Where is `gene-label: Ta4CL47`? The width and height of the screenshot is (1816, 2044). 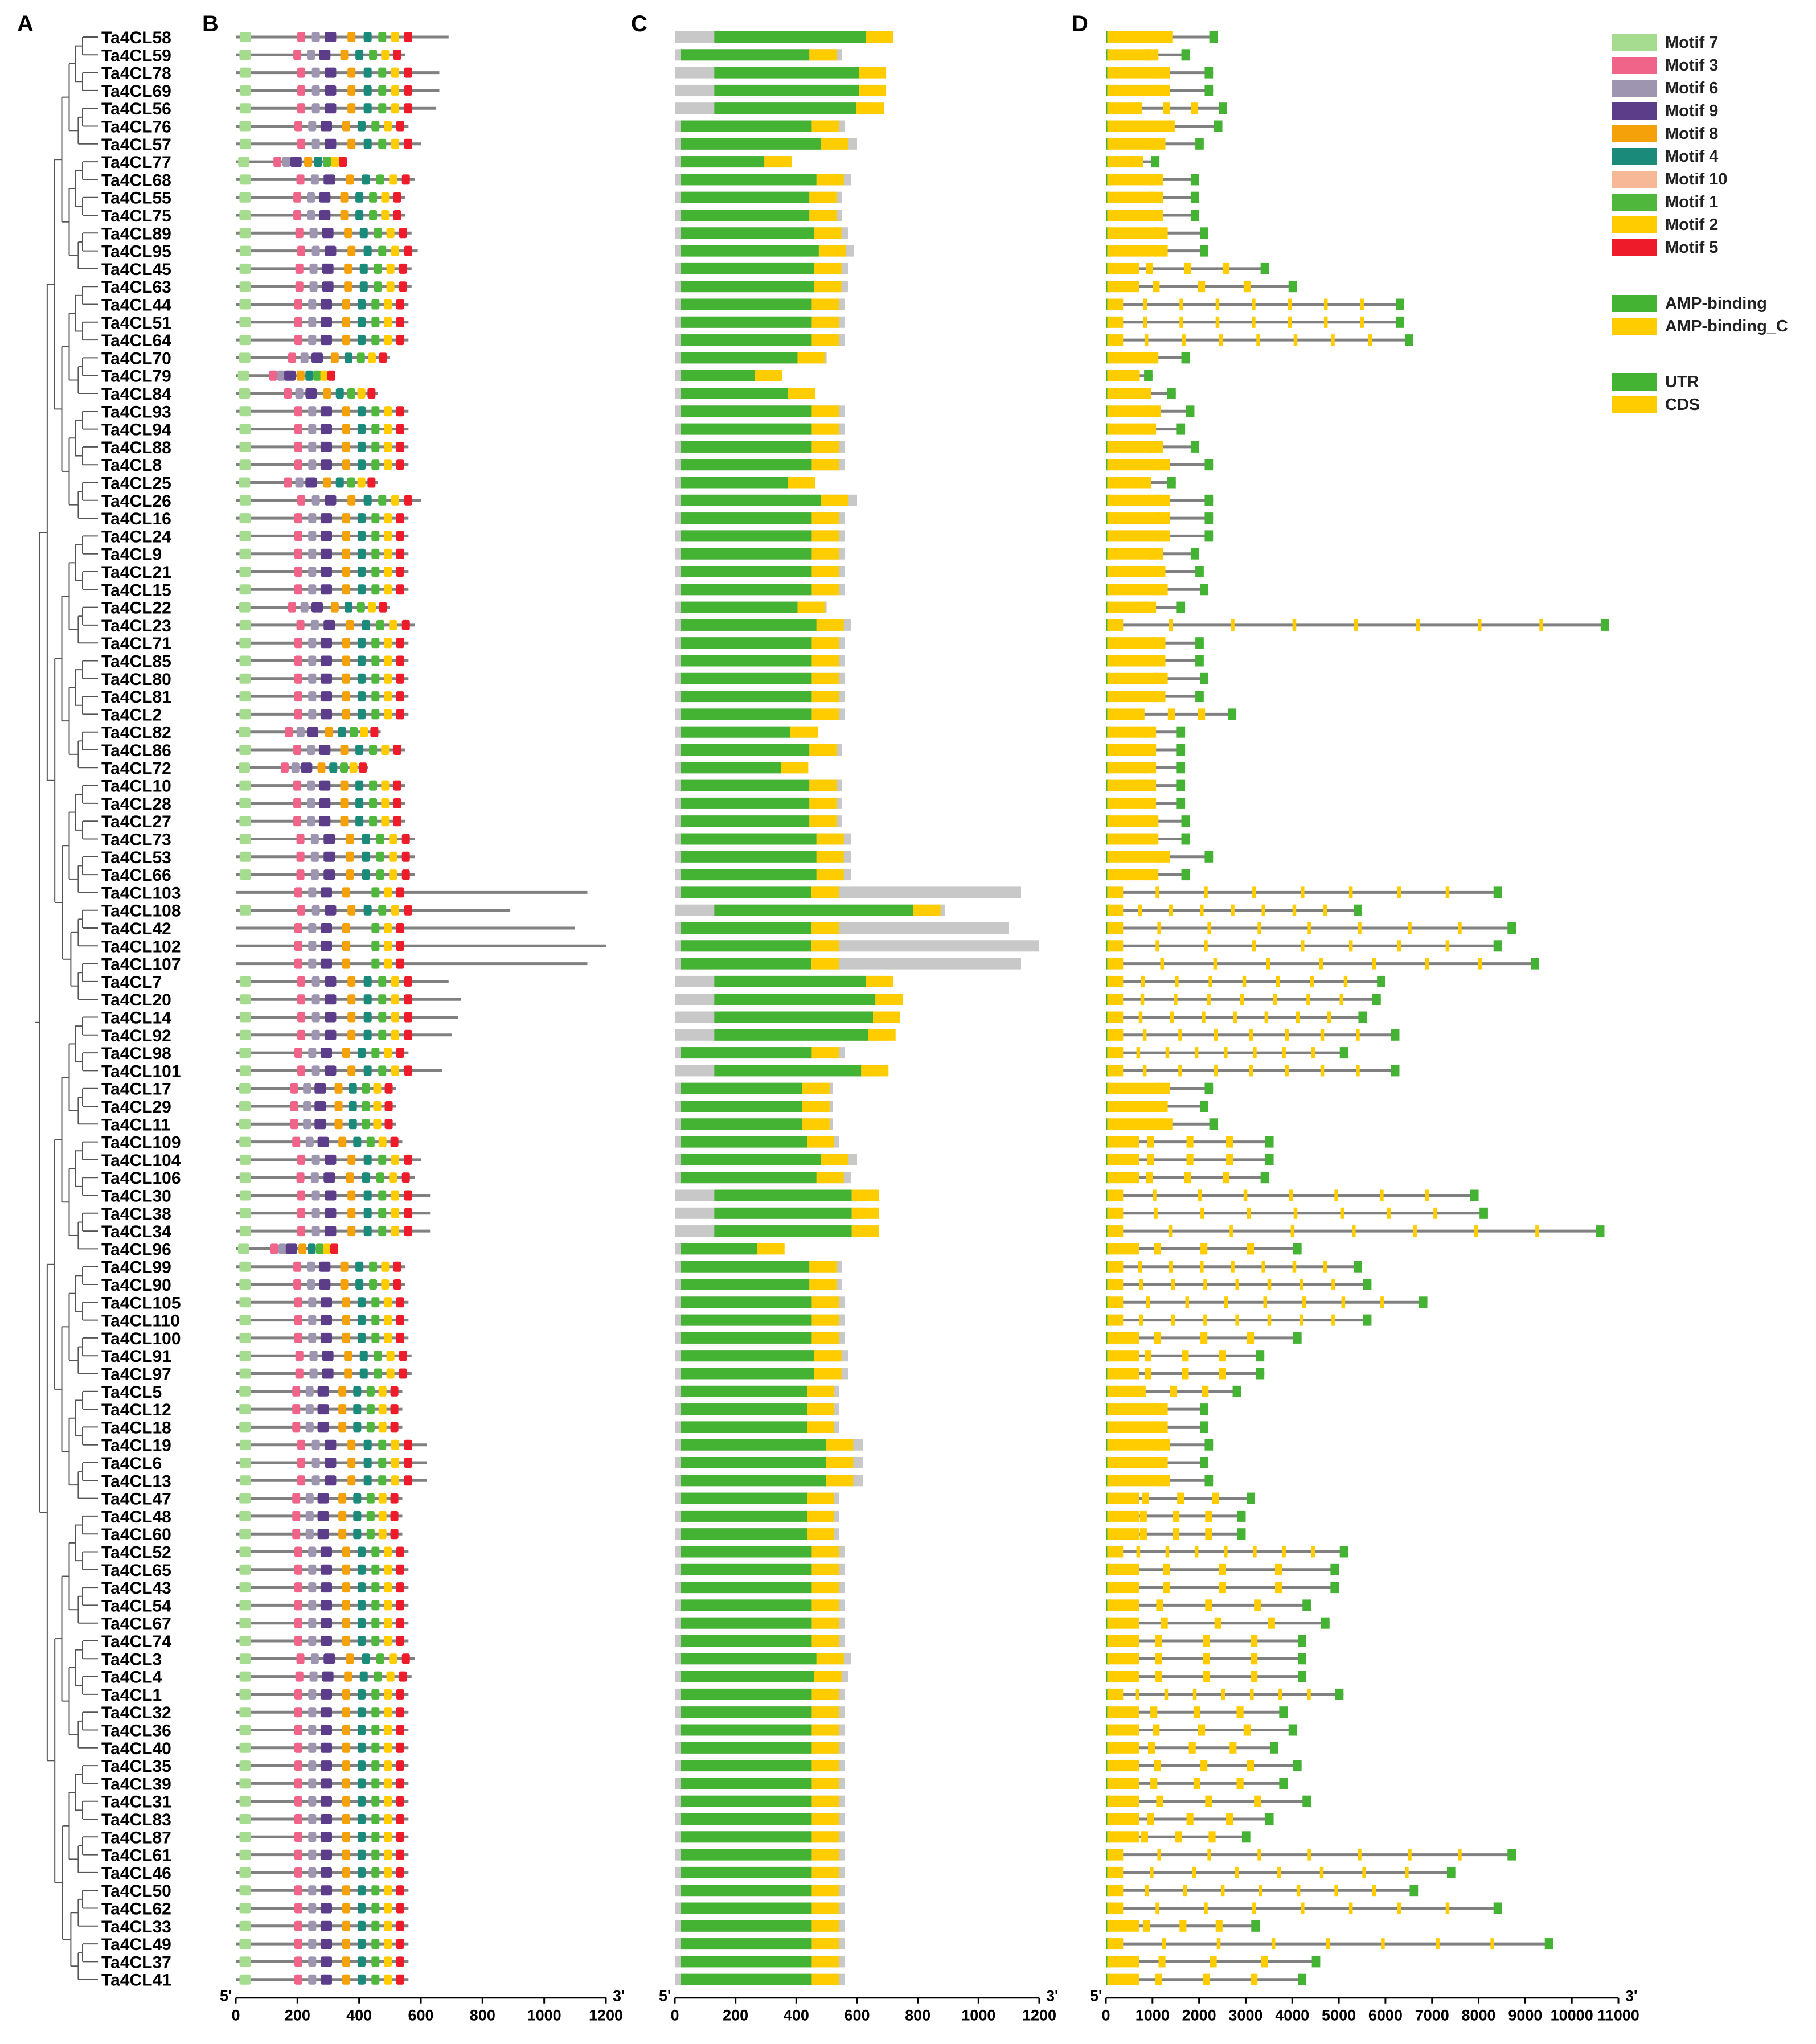
gene-label: Ta4CL47 is located at coordinates (136, 1499).